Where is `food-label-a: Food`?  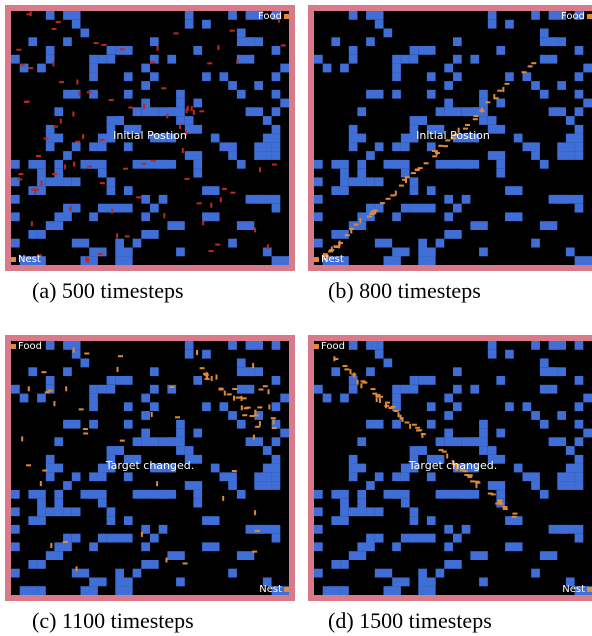 food-label-a: Food is located at coordinates (270, 16).